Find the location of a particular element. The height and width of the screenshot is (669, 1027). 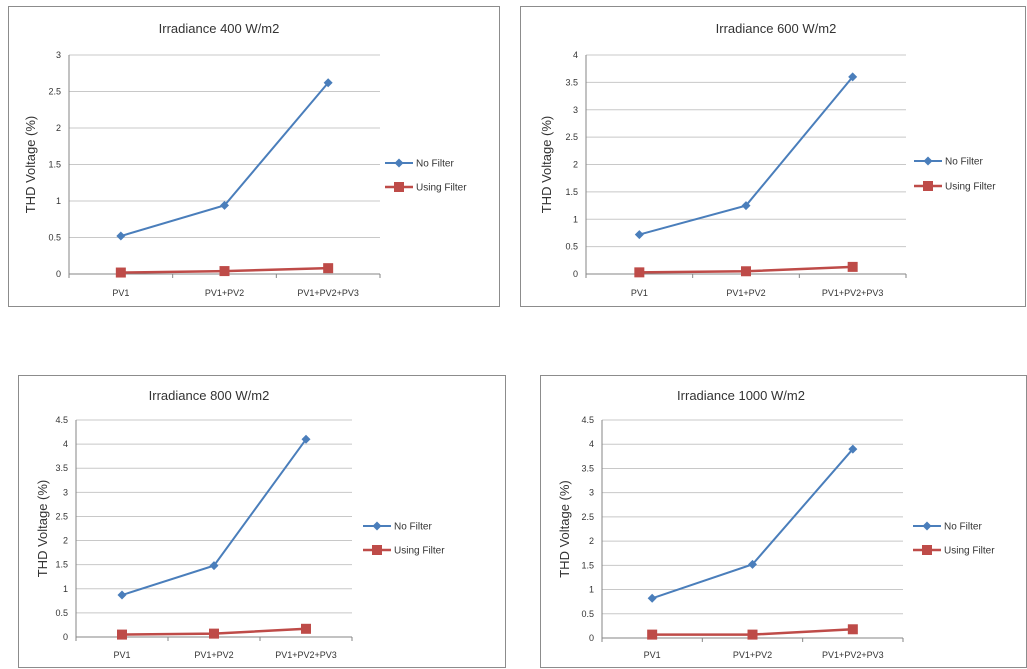

chart-400-y-tick-label: 2.5 is located at coordinates (54, 92).